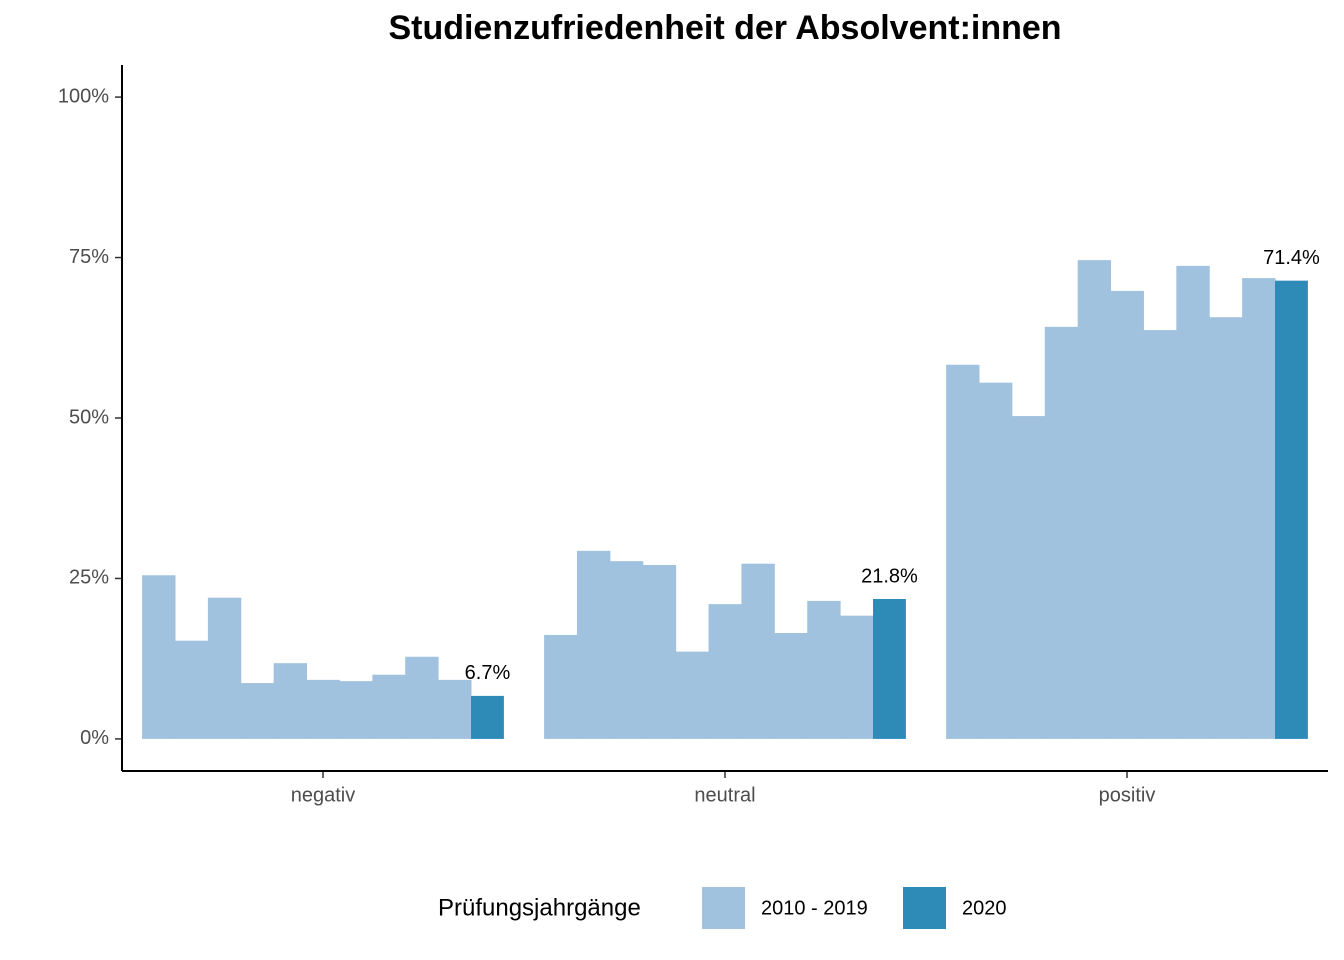 This screenshot has height=960, width=1344. What do you see at coordinates (94, 738) in the screenshot?
I see `y-tick-label: 0%` at bounding box center [94, 738].